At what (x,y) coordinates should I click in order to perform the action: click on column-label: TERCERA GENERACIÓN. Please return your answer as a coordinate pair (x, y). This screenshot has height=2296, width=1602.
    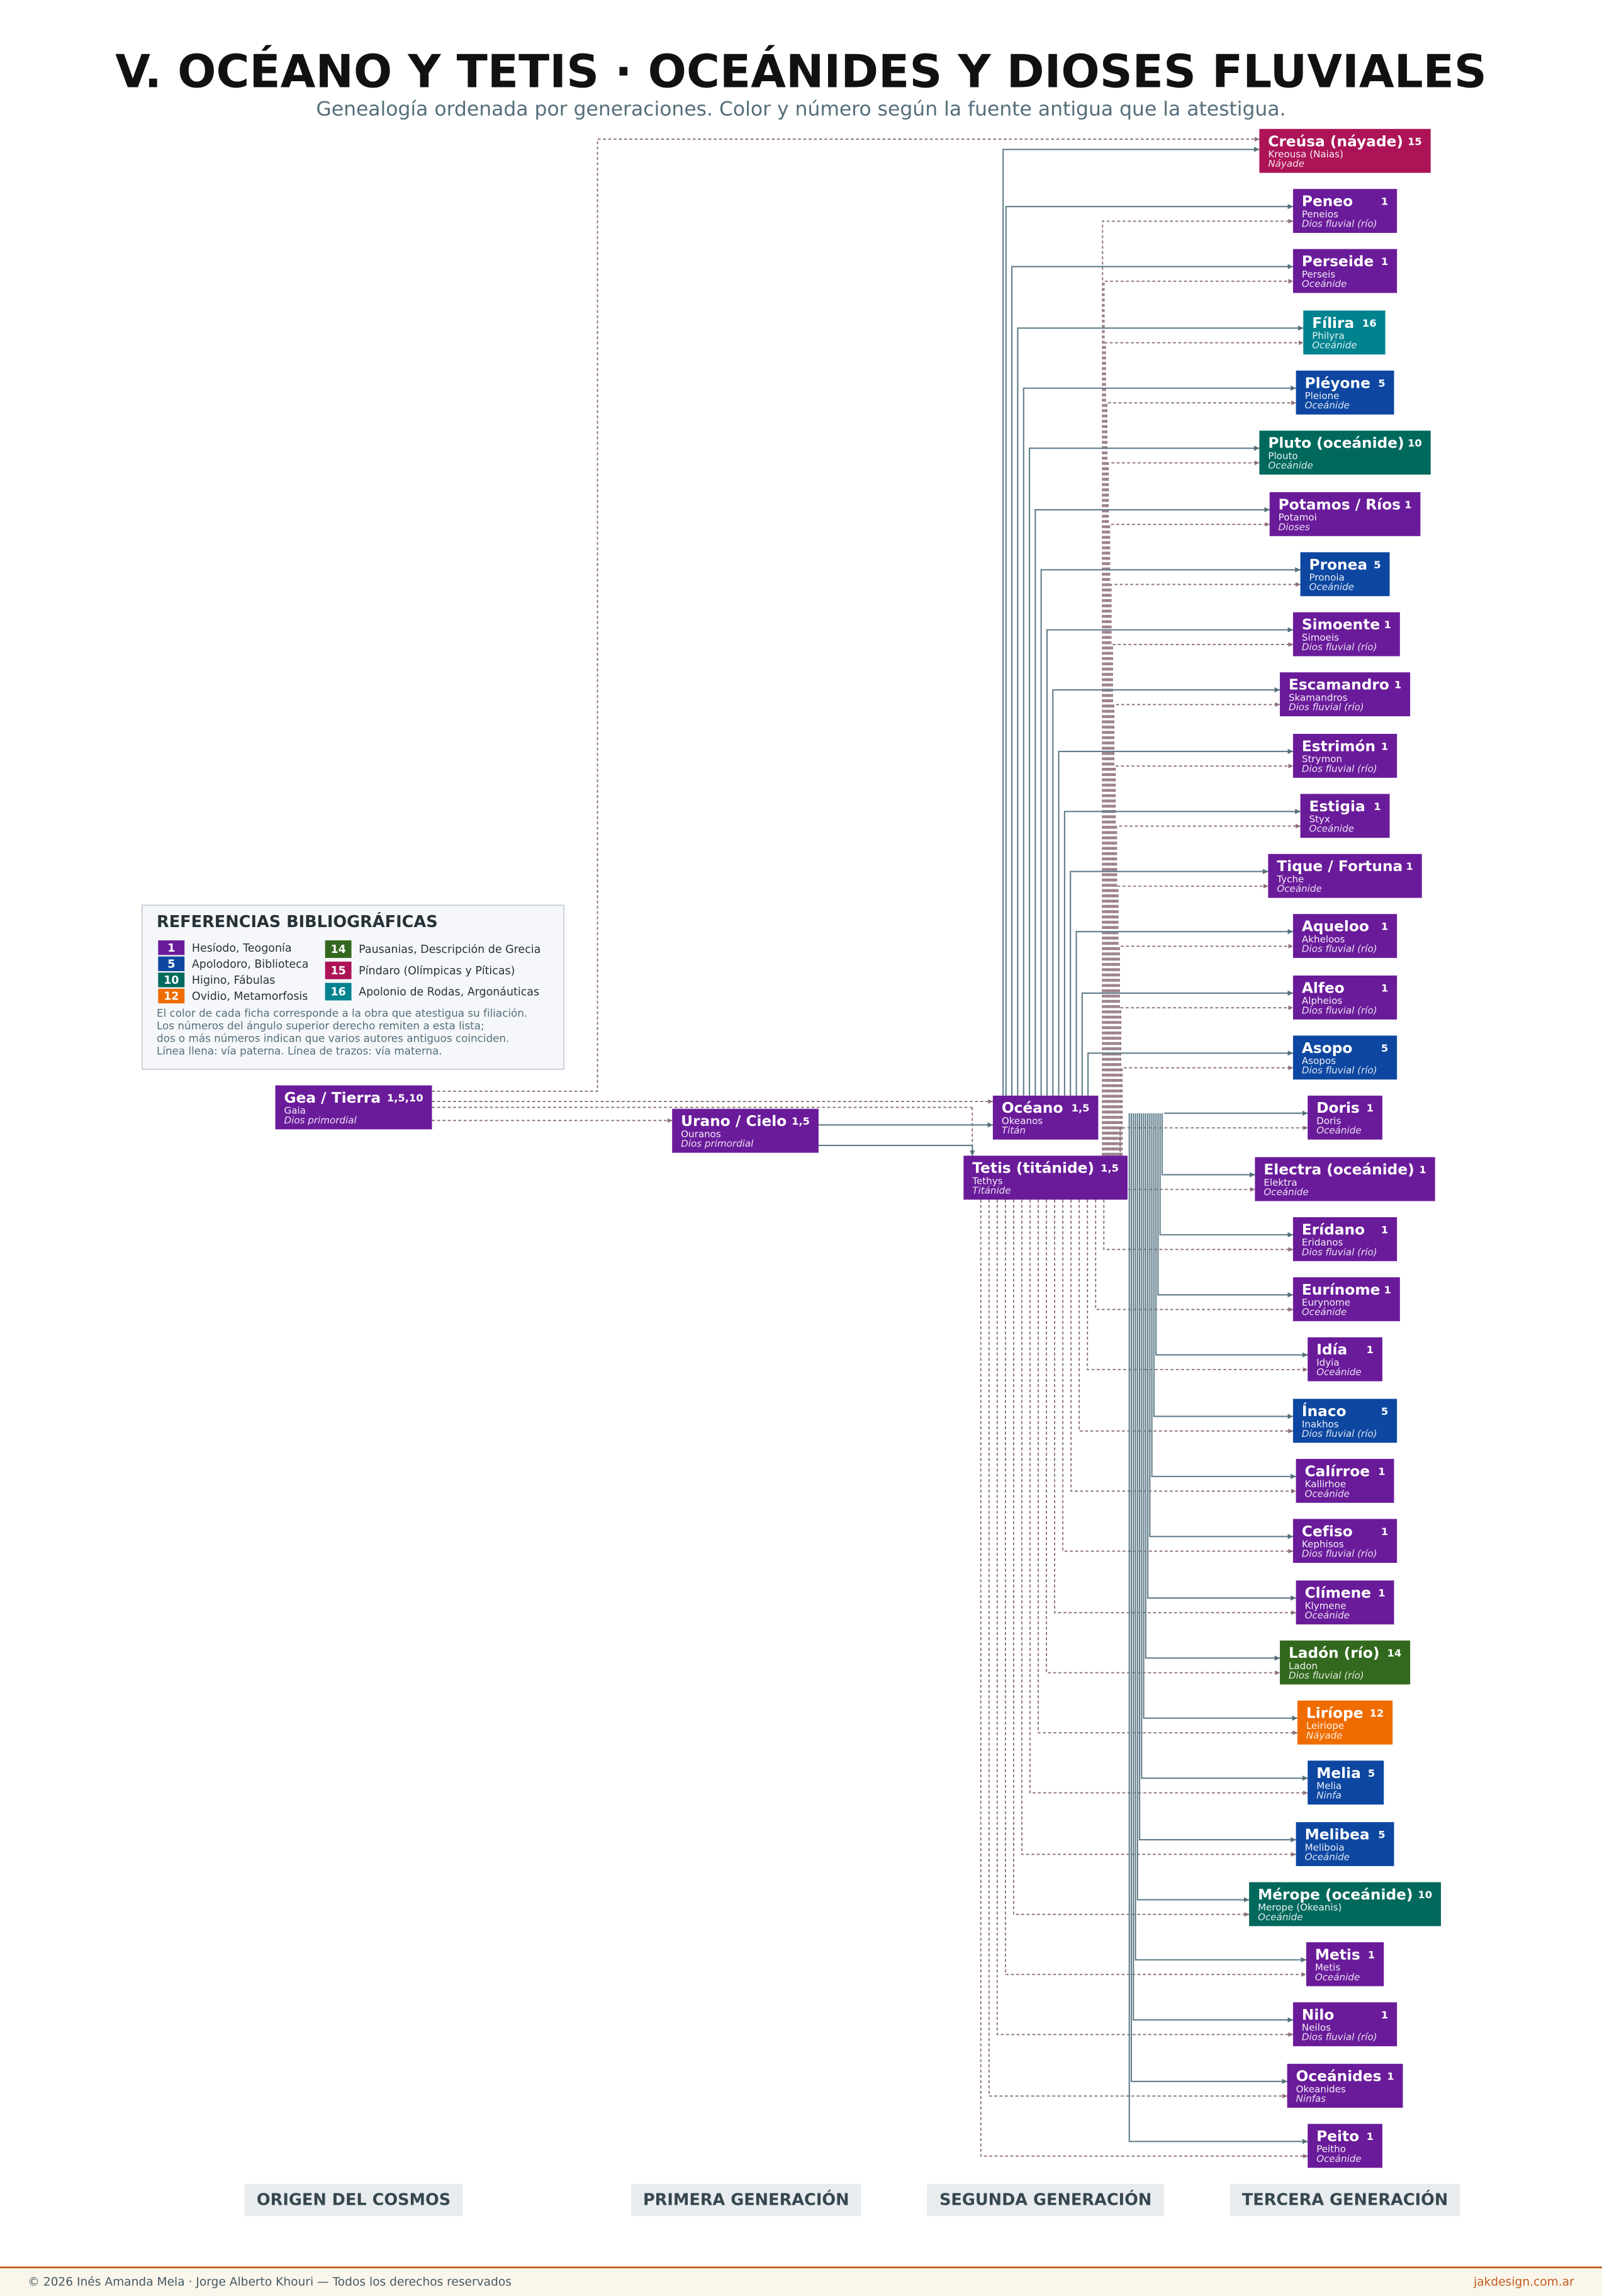
    Looking at the image, I should click on (1345, 2200).